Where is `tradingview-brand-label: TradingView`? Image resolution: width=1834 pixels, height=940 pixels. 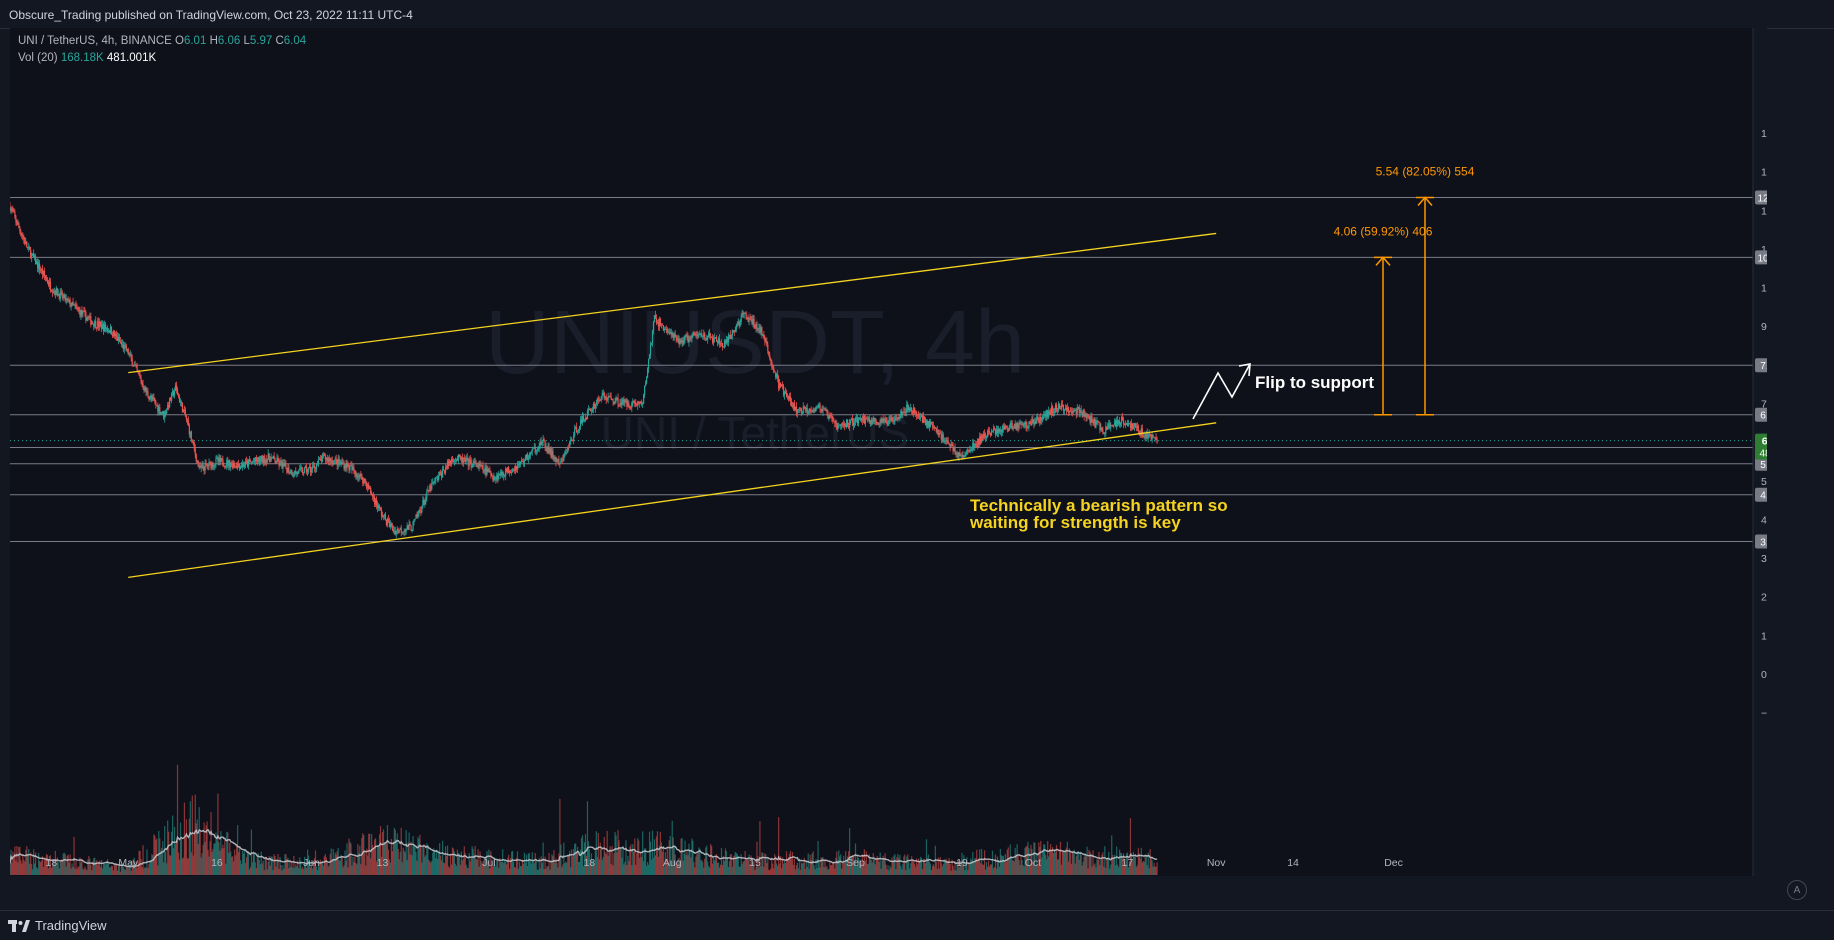 tradingview-brand-label: TradingView is located at coordinates (71, 925).